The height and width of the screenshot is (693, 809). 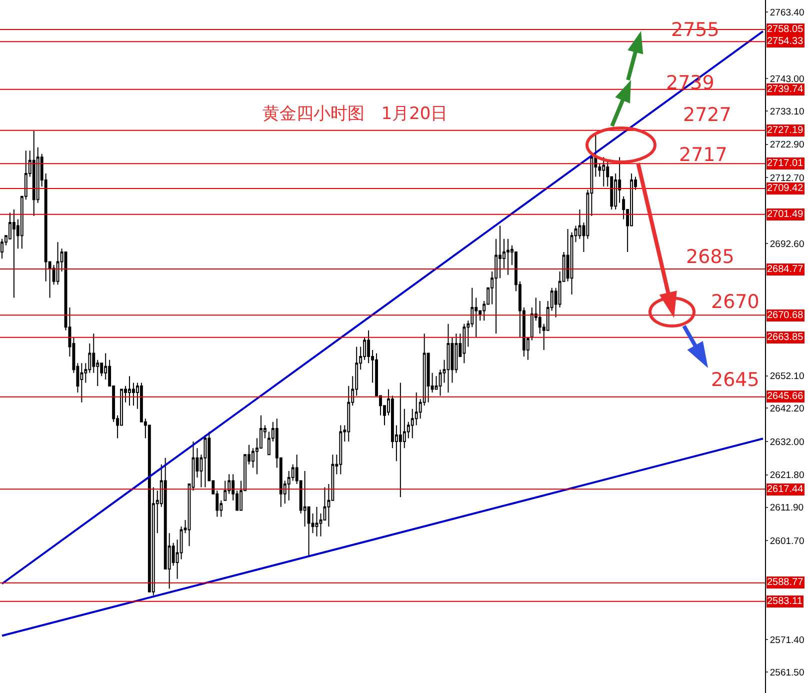 I want to click on y-tick-label: 2763.40, so click(x=787, y=12).